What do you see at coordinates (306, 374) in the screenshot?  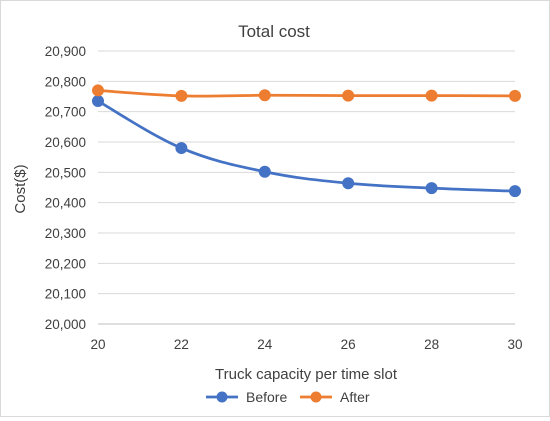 I see `x-axis-title: Truck capacity per time slot` at bounding box center [306, 374].